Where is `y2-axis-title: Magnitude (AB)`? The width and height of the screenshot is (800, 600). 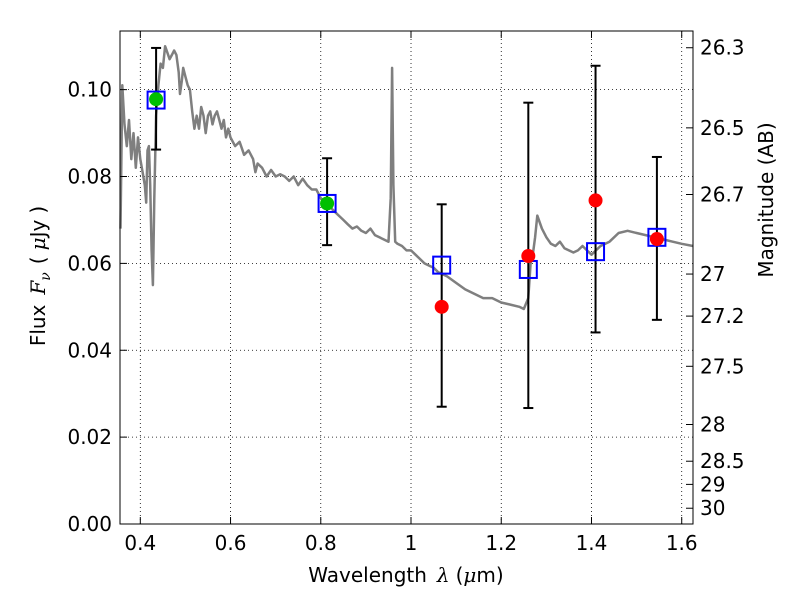
y2-axis-title: Magnitude (AB) is located at coordinates (766, 199).